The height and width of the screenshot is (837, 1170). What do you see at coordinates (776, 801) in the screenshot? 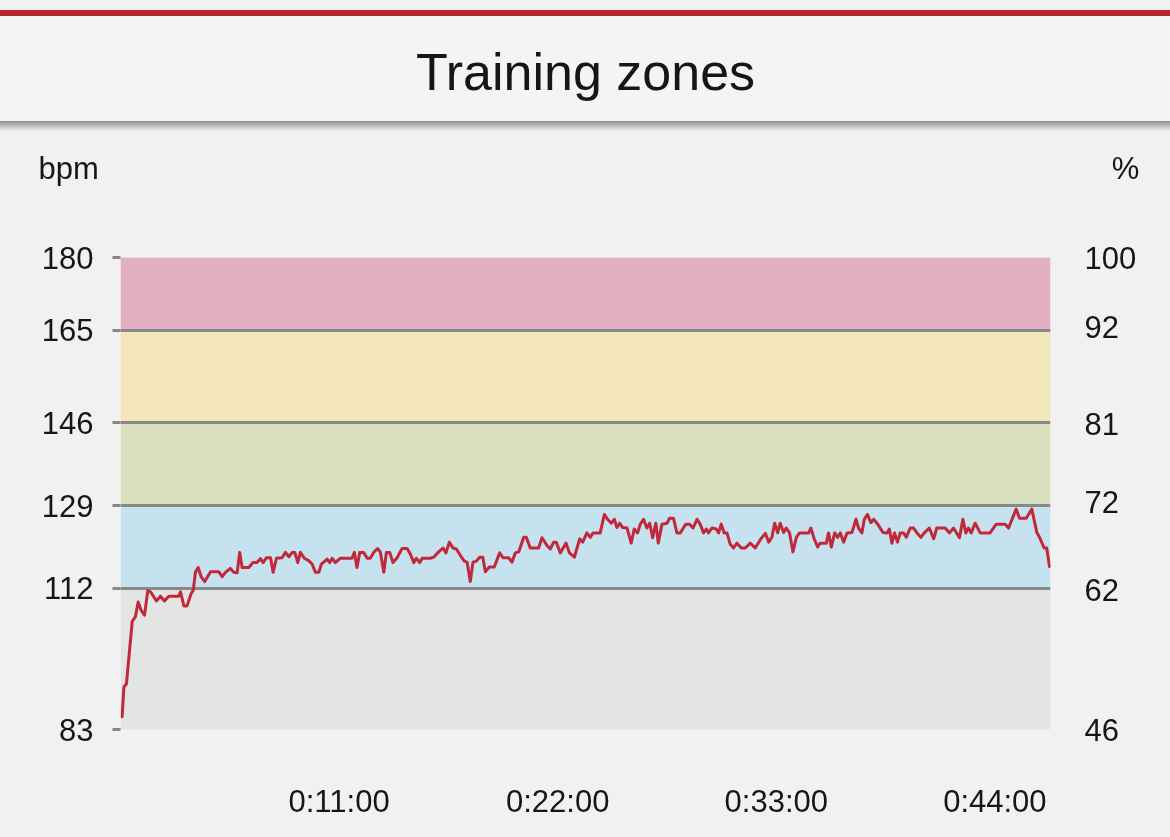
I see `x-tick-label: 0:33:00` at bounding box center [776, 801].